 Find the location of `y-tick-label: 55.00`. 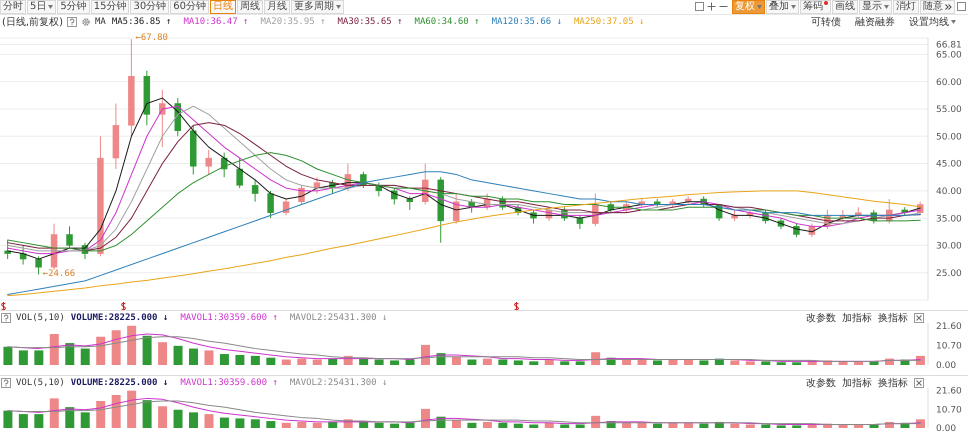

y-tick-label: 55.00 is located at coordinates (949, 110).